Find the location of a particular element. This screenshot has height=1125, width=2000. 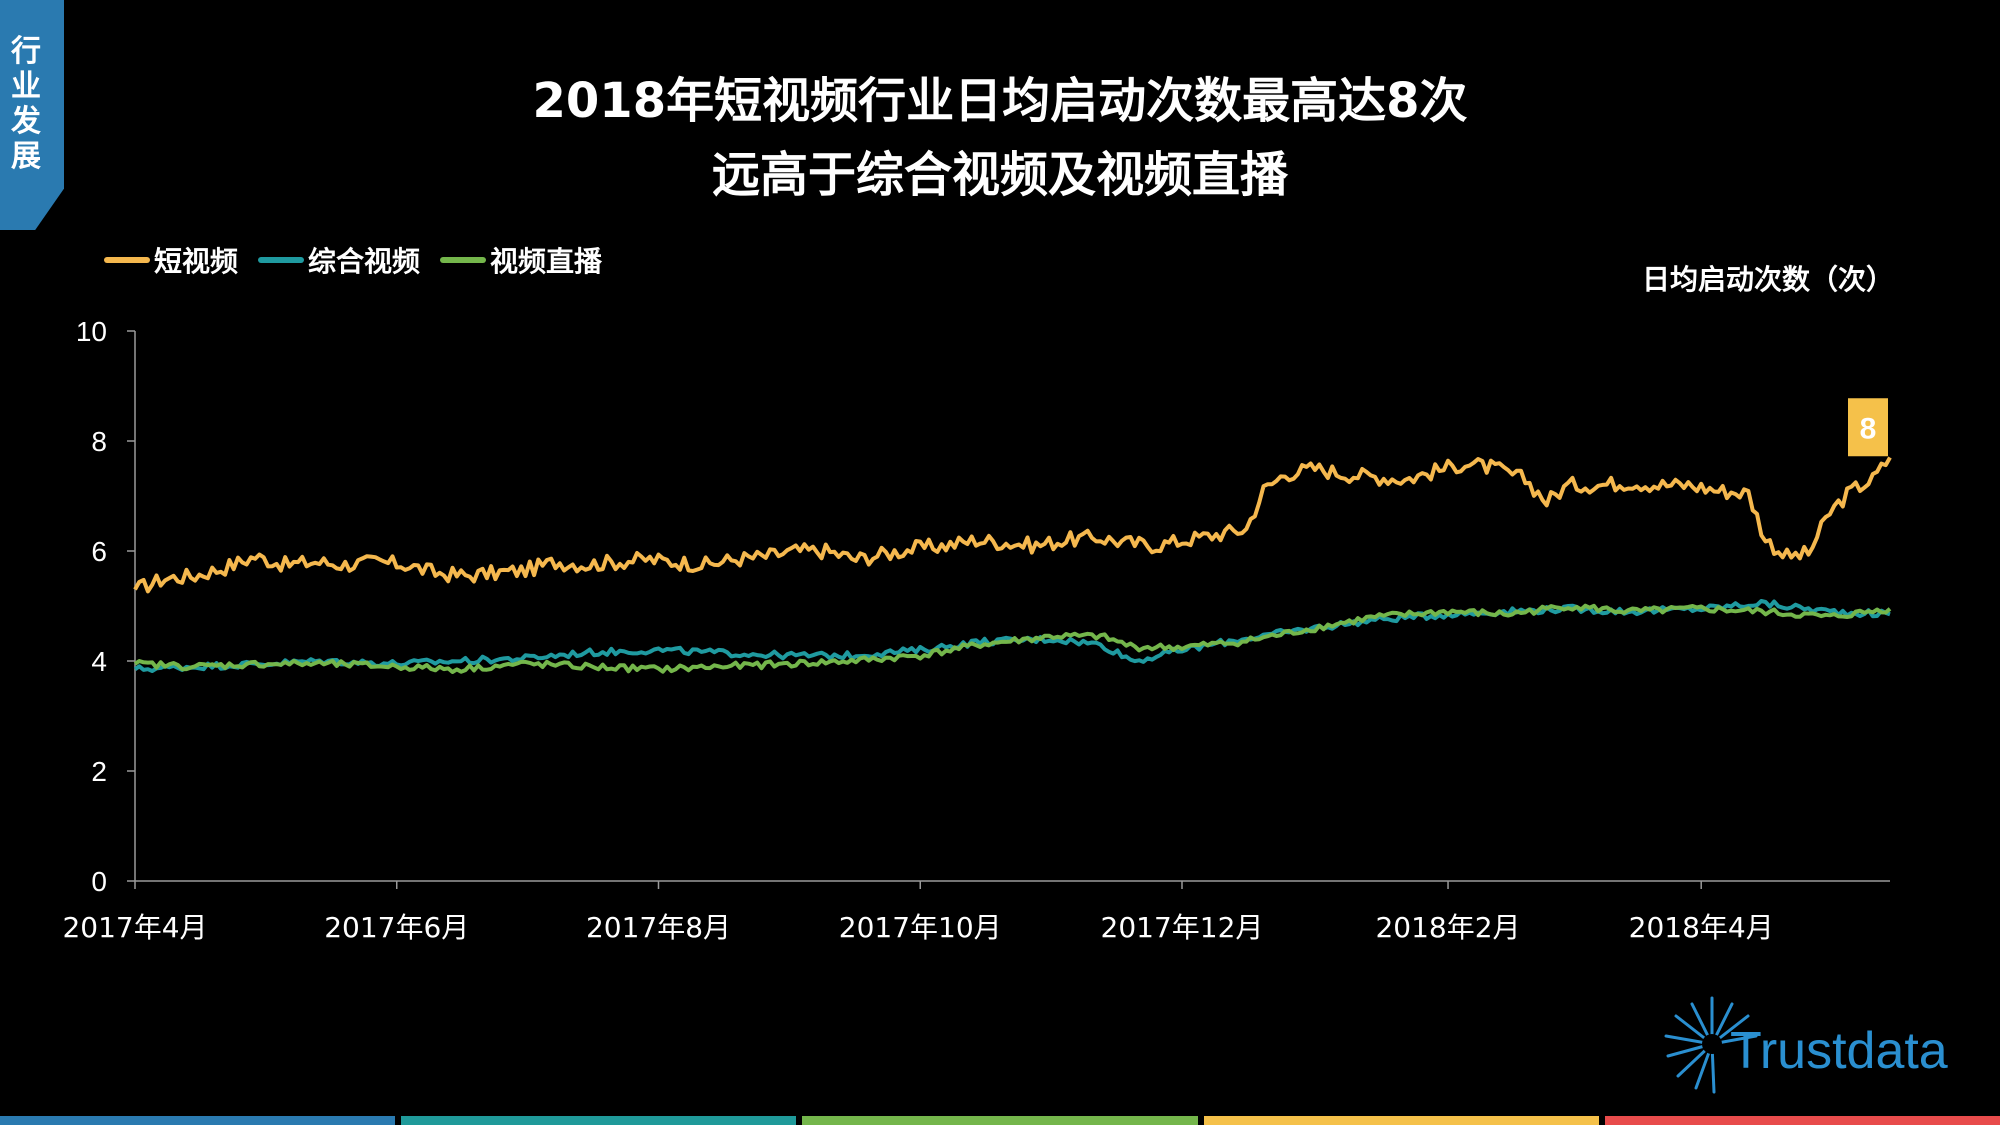

legend-label-short-video: 短视频 is located at coordinates (196, 261).